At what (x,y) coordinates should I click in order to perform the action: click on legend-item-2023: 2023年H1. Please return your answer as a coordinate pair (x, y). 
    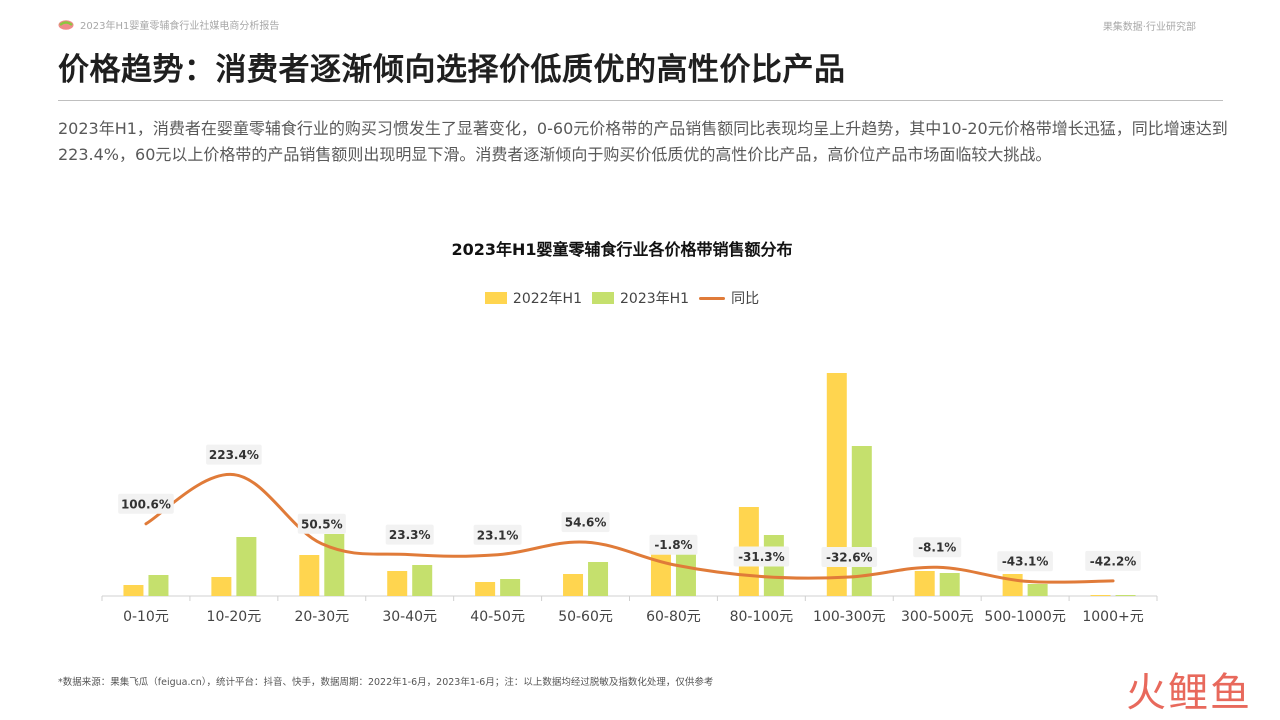
    Looking at the image, I should click on (640, 298).